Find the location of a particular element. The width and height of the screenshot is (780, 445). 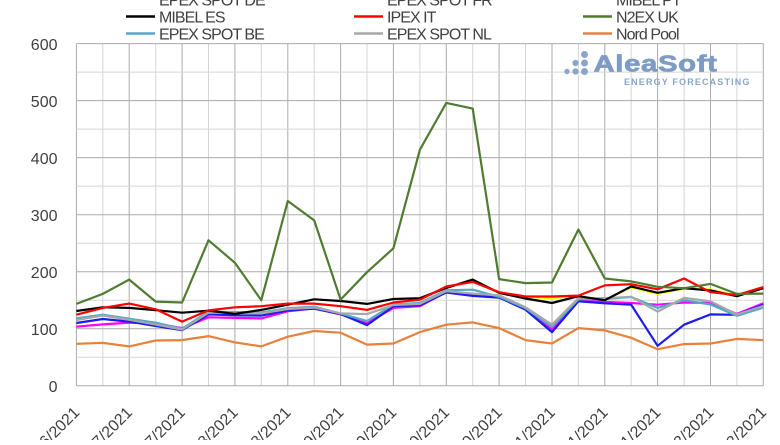

svg-text: 200 is located at coordinates (44, 273).